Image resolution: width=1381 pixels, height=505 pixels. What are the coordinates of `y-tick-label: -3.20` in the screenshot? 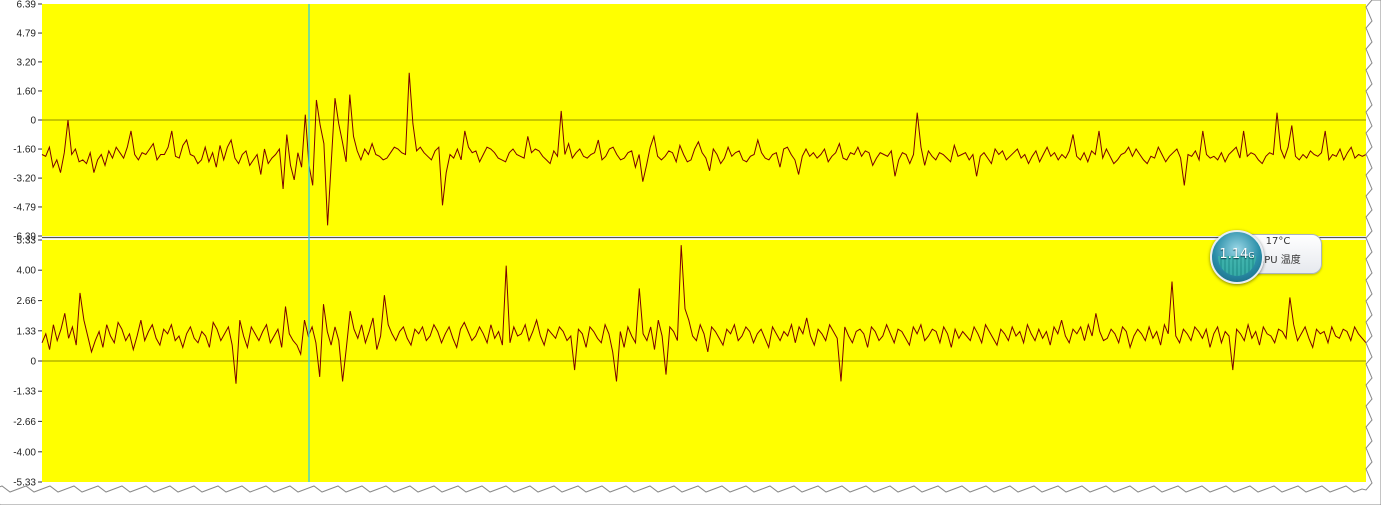 It's located at (24, 179).